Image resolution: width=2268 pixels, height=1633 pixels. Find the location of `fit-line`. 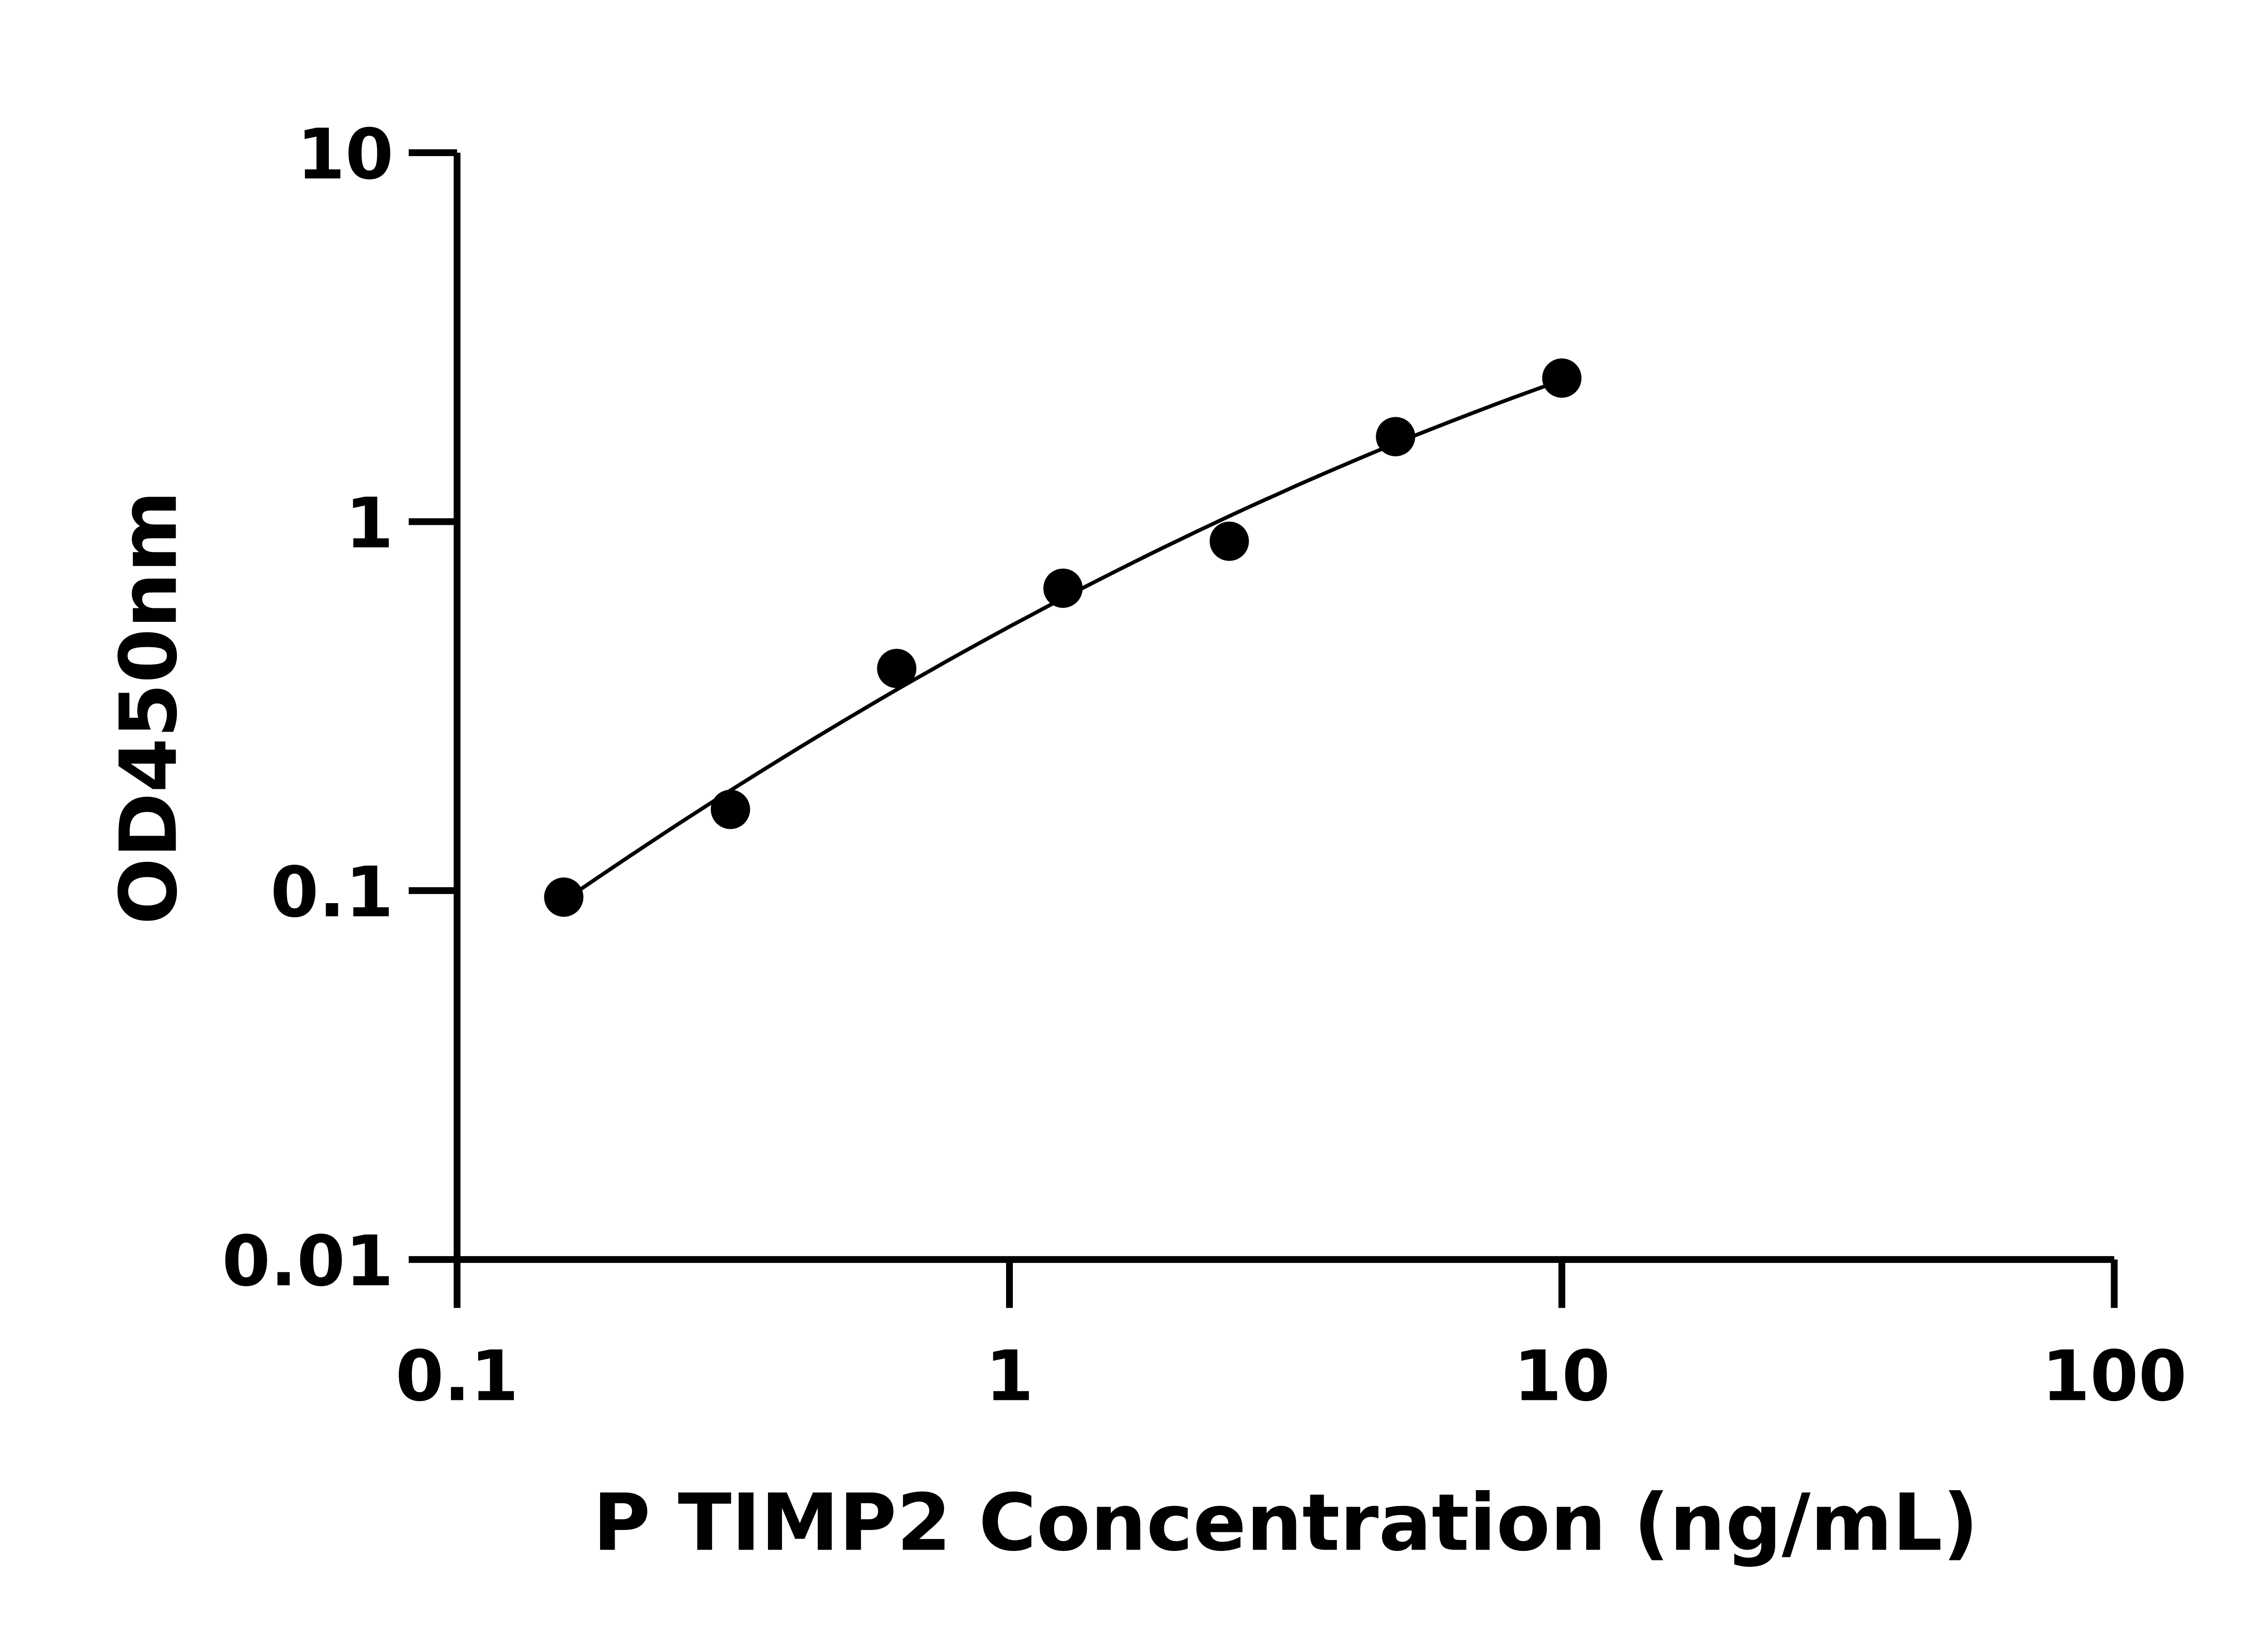

fit-line is located at coordinates (1063, 640).